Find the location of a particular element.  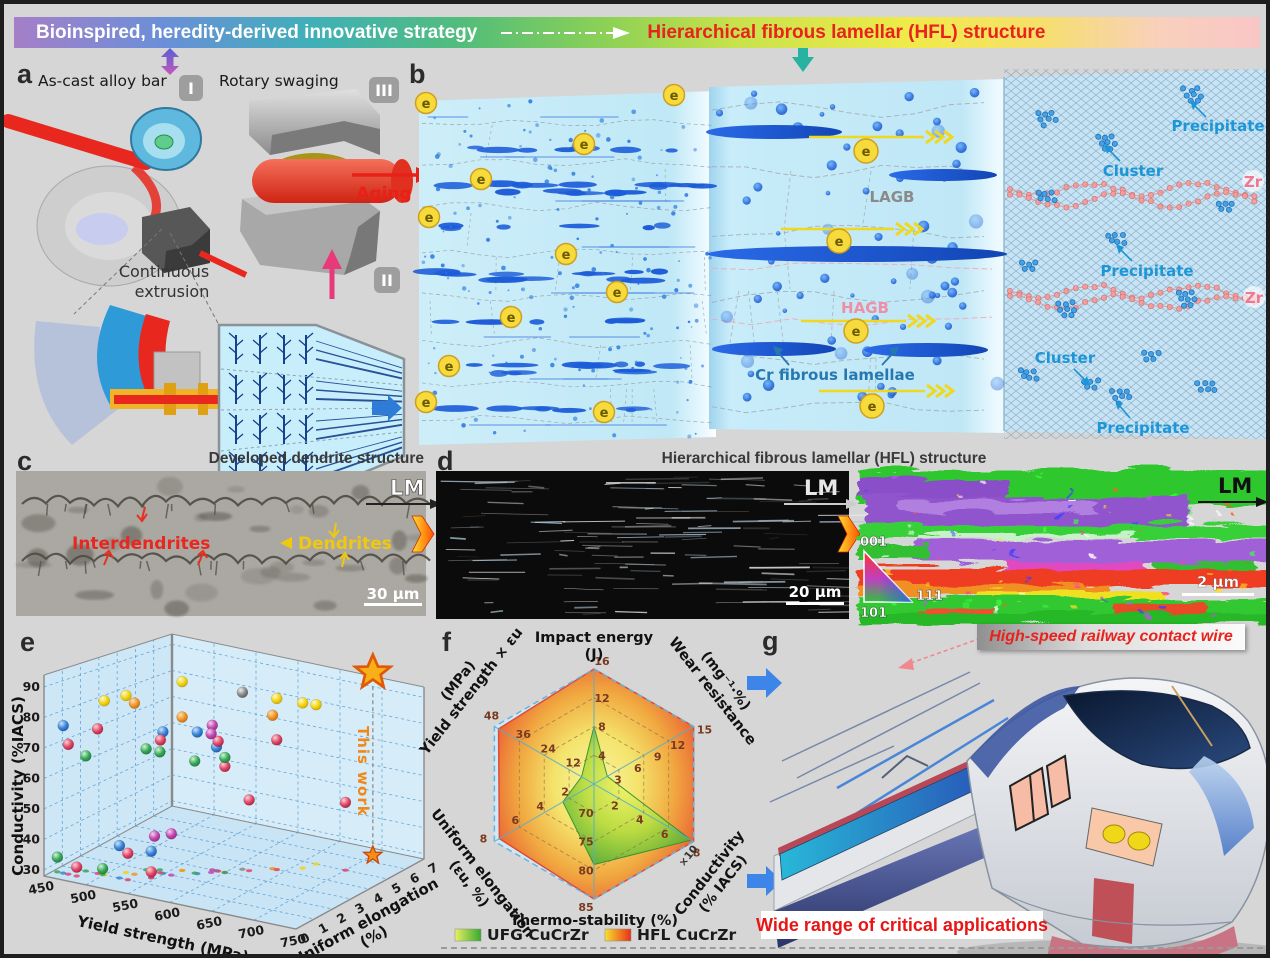

stage-badge-3: III is located at coordinates (384, 90).